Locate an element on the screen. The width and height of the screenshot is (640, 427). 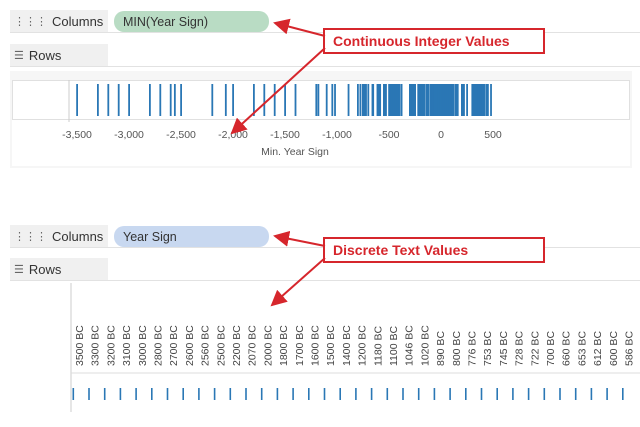
category-label: 1180 BC is located at coordinates (378, 346).